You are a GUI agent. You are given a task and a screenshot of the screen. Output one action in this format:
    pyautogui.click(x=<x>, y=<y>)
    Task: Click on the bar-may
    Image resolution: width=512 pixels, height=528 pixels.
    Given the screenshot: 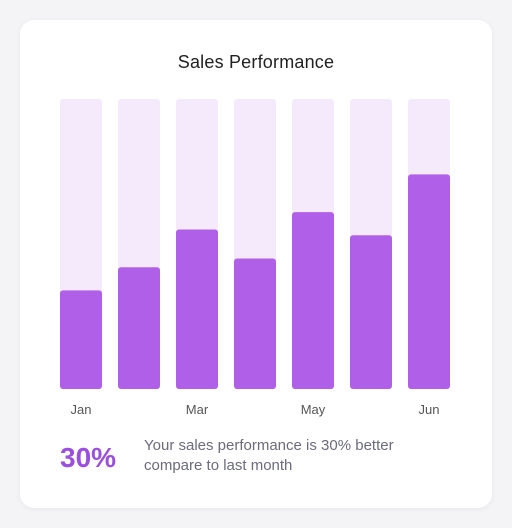 What is the action you would take?
    pyautogui.click(x=313, y=300)
    